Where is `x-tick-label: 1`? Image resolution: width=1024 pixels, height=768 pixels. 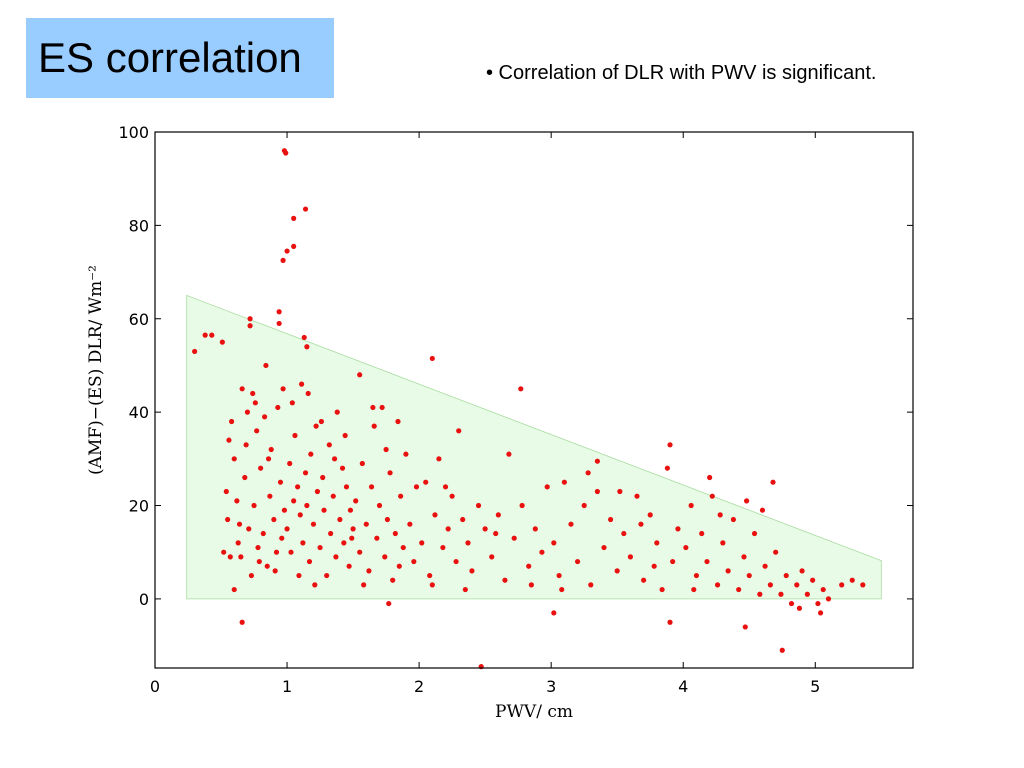 x-tick-label: 1 is located at coordinates (287, 686).